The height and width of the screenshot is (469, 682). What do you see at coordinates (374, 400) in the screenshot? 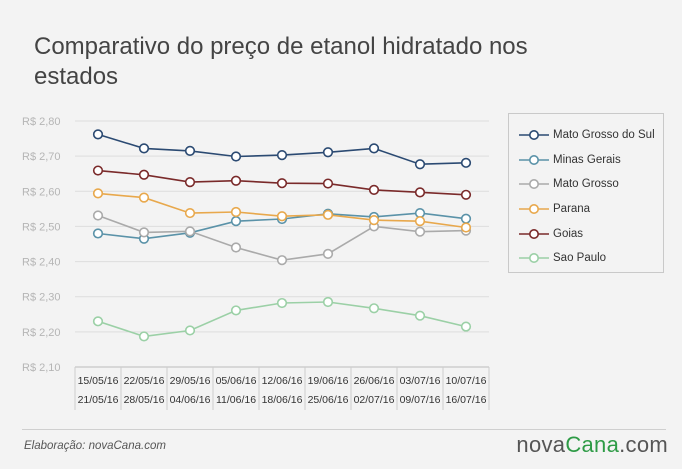
I see `x-tick-label: 02/07/16` at bounding box center [374, 400].